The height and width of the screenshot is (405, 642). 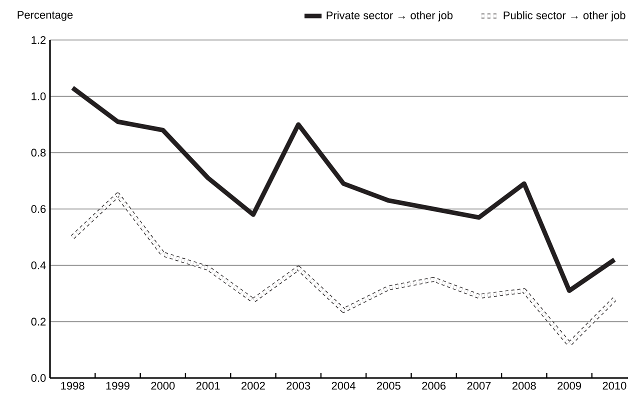 What do you see at coordinates (208, 386) in the screenshot?
I see `x-tick-label: 2001` at bounding box center [208, 386].